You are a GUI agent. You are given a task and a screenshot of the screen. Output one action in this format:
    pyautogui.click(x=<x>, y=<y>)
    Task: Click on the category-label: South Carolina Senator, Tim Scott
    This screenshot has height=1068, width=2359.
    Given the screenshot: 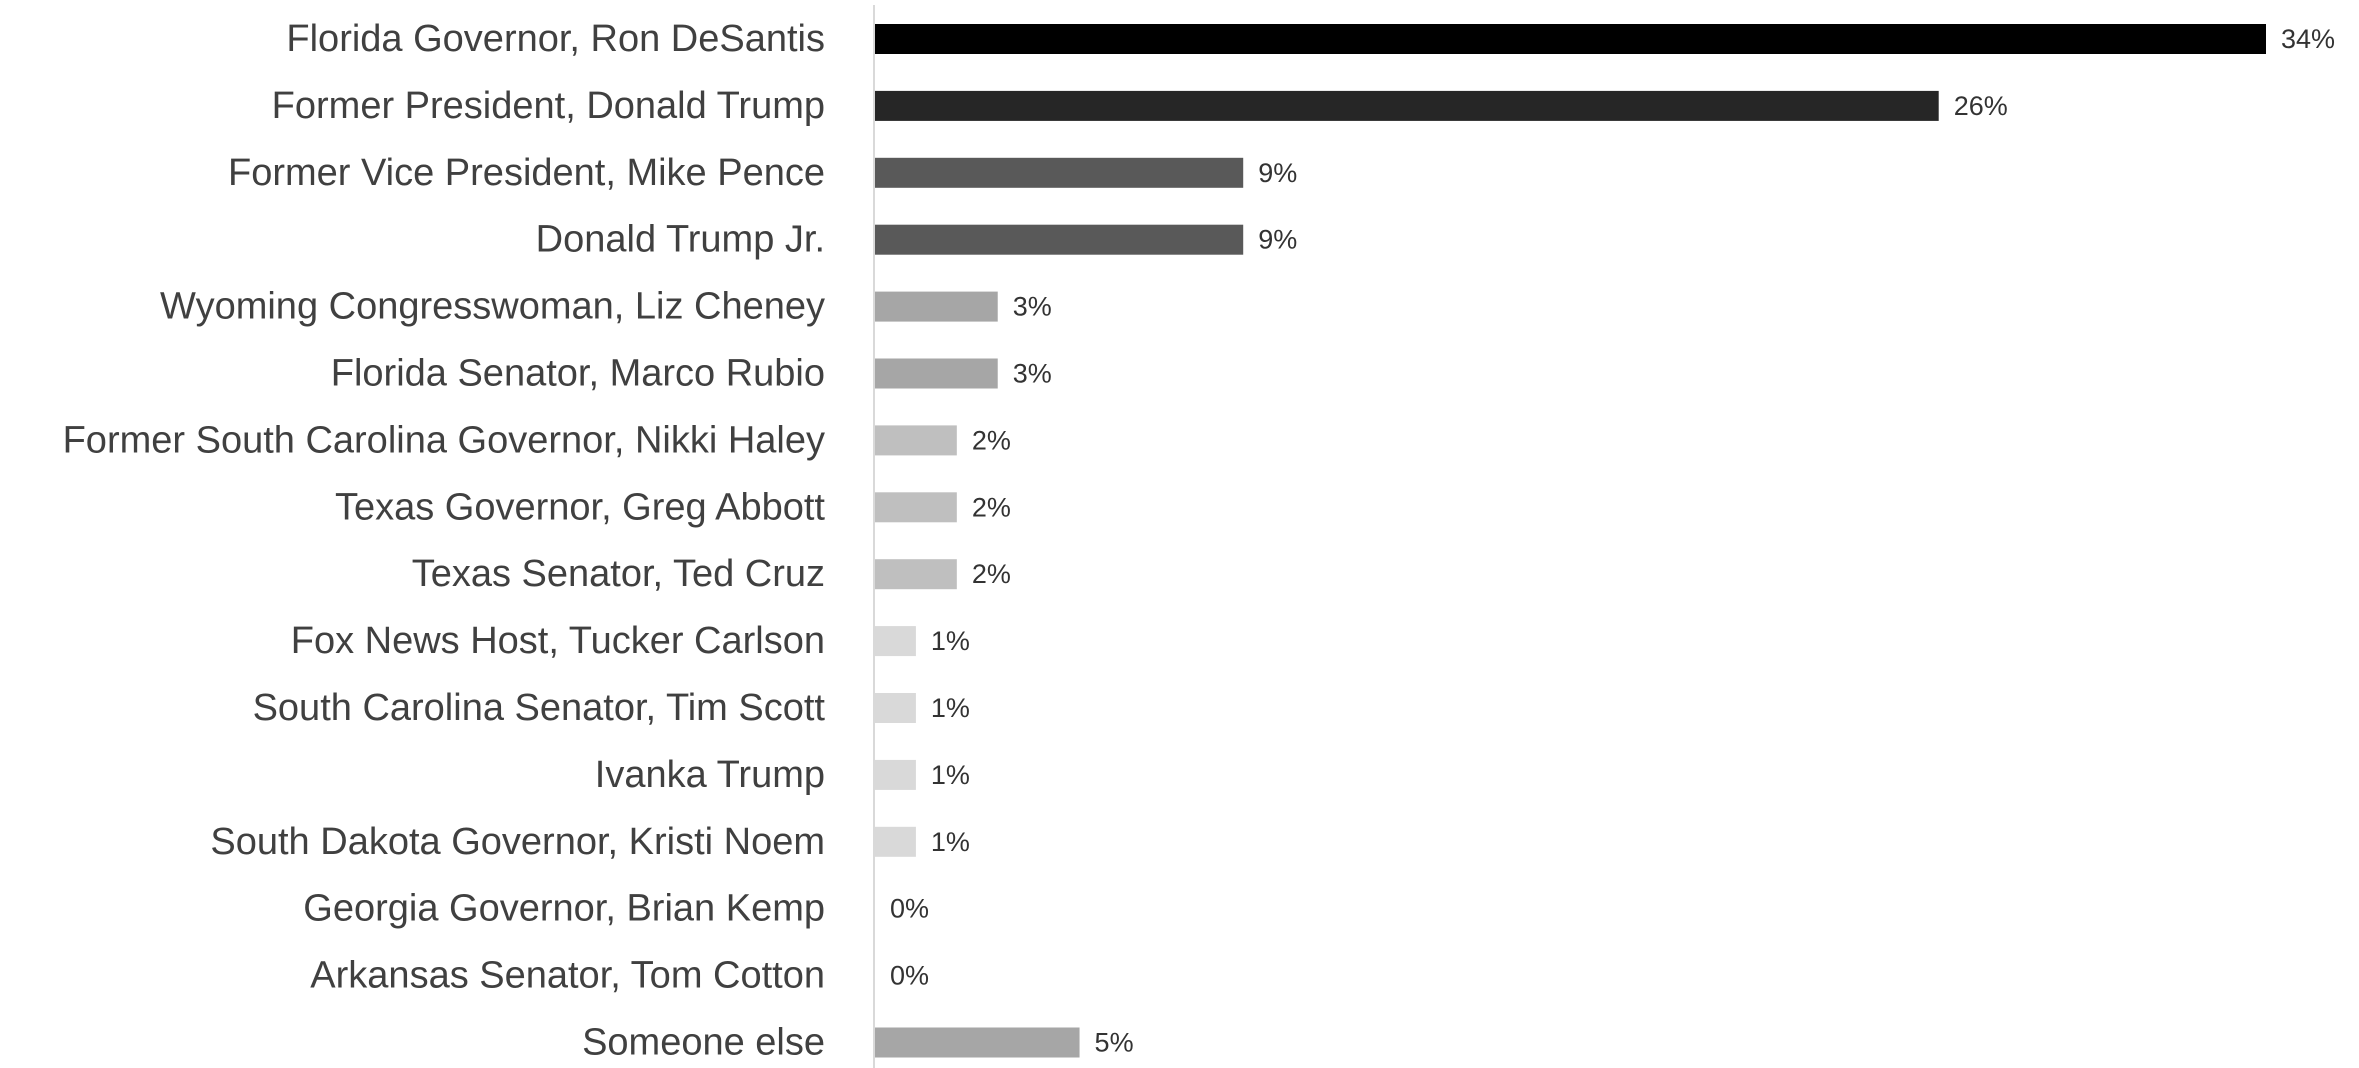 What is the action you would take?
    pyautogui.click(x=539, y=708)
    